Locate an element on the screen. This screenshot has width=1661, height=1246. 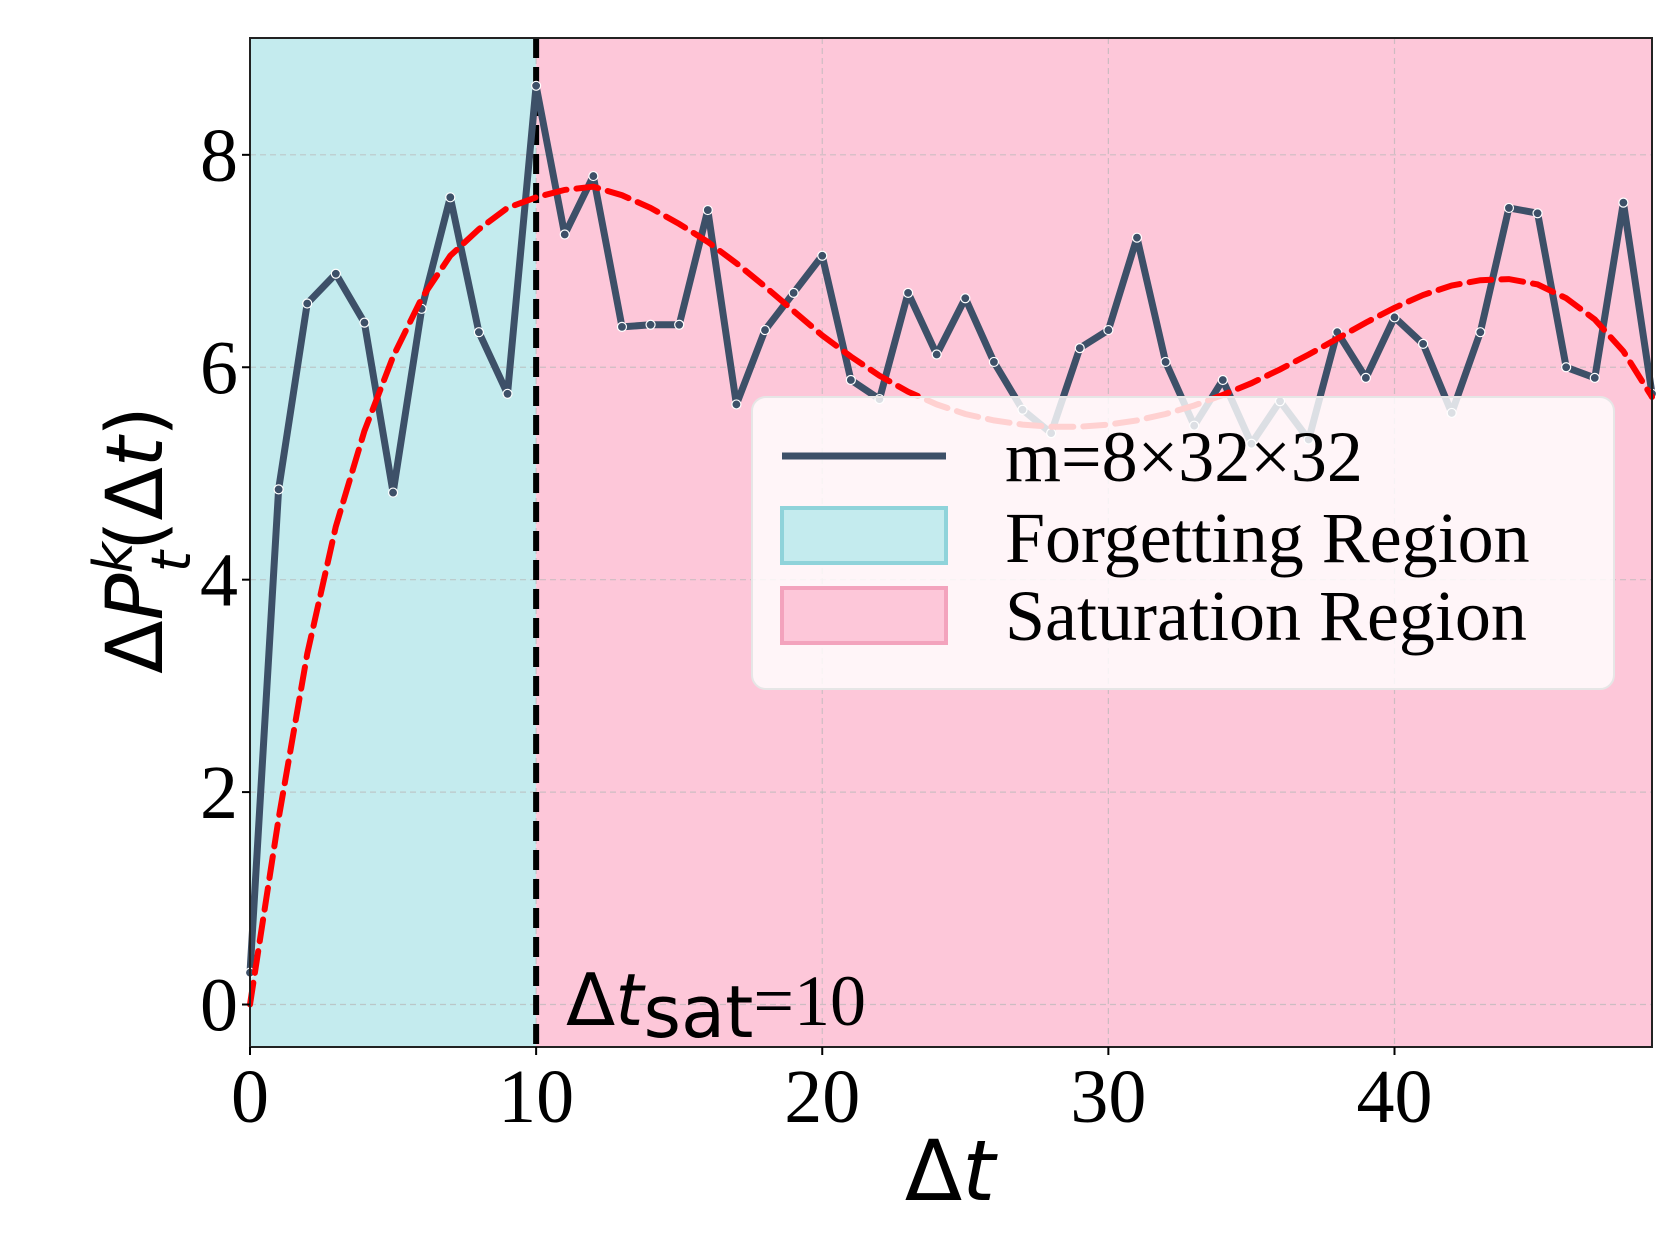
legend-patch-saturation is located at coordinates (864, 615).